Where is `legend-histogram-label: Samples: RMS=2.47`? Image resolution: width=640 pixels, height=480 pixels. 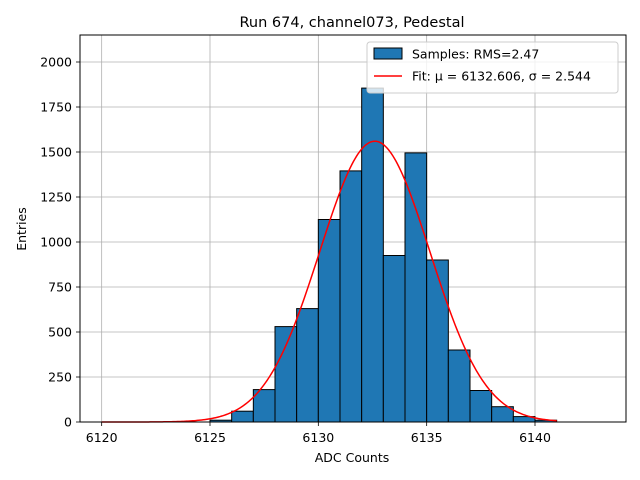 legend-histogram-label: Samples: RMS=2.47 is located at coordinates (475, 54).